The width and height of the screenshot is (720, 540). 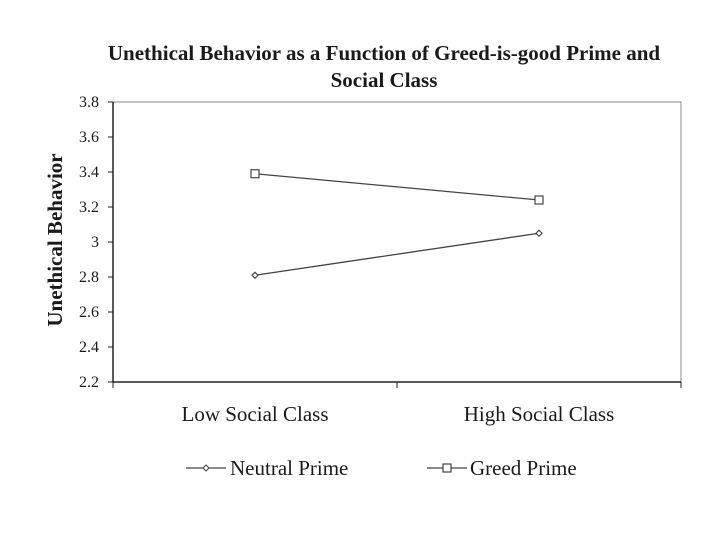 I want to click on legend: Neutral Prime Greed Prime, so click(x=381, y=468).